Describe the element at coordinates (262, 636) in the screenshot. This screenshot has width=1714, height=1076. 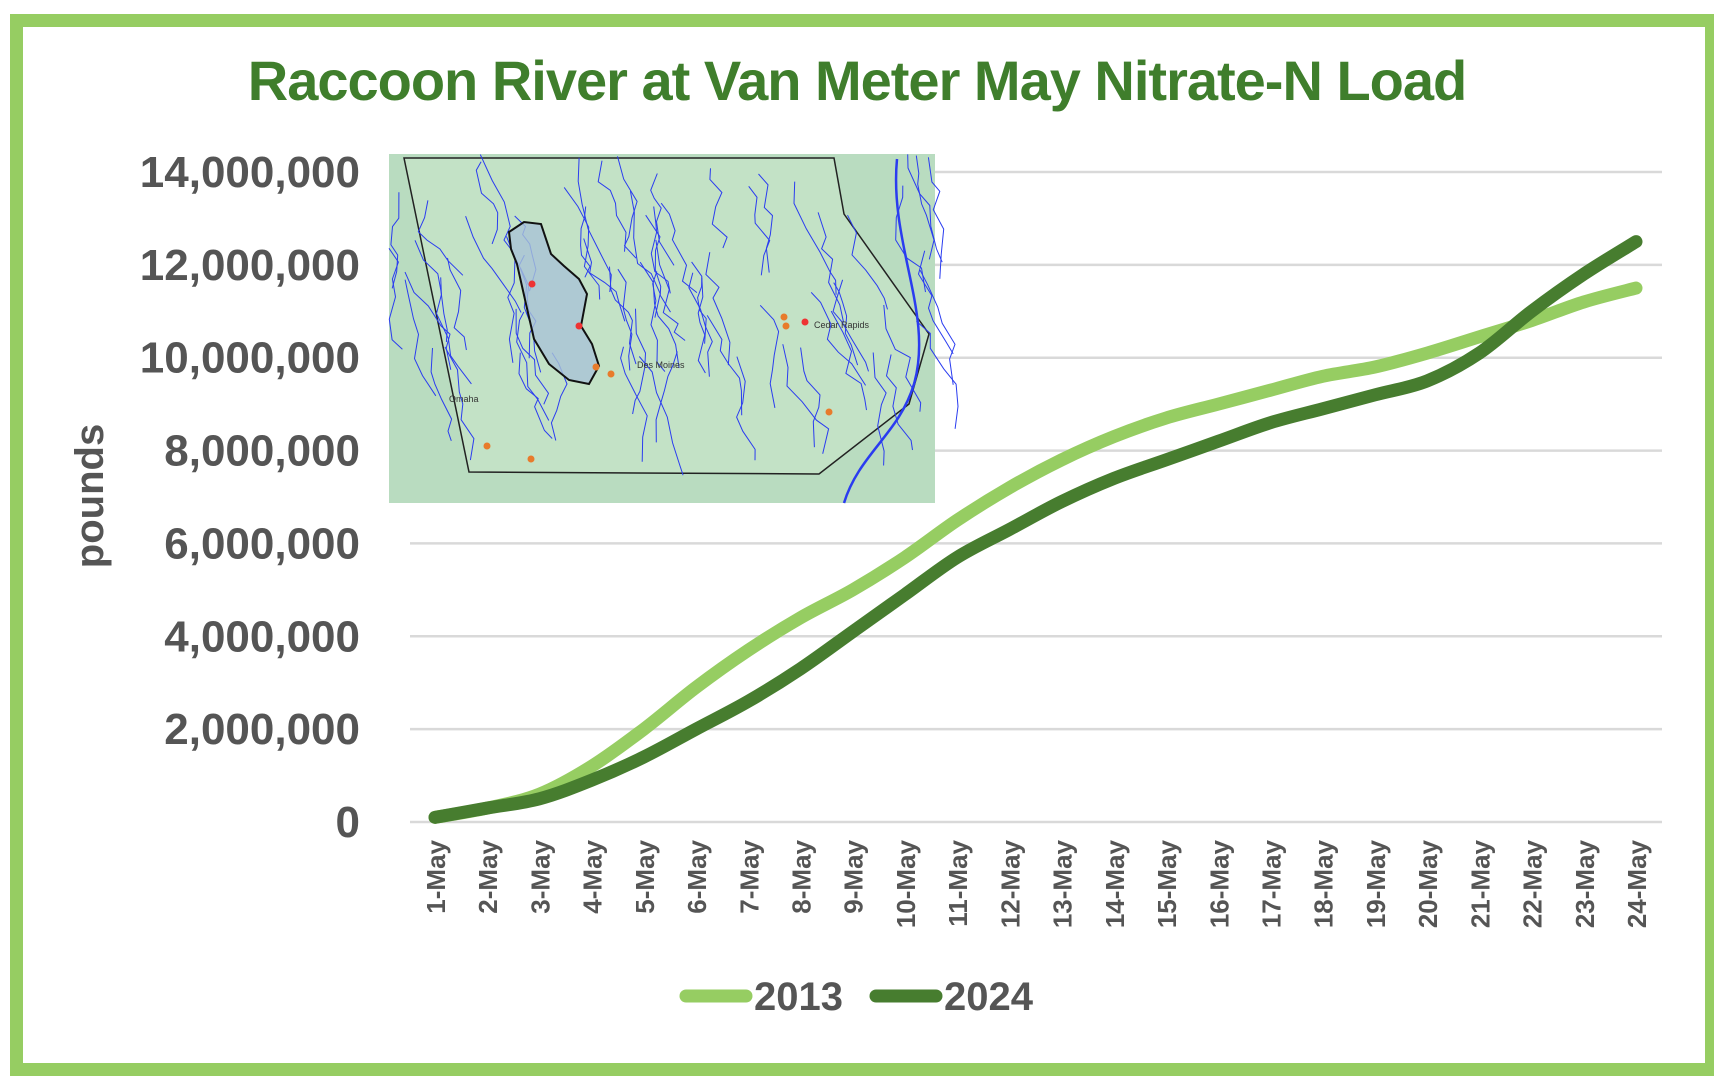
I see `y-tick-label: 4,000,000` at that location.